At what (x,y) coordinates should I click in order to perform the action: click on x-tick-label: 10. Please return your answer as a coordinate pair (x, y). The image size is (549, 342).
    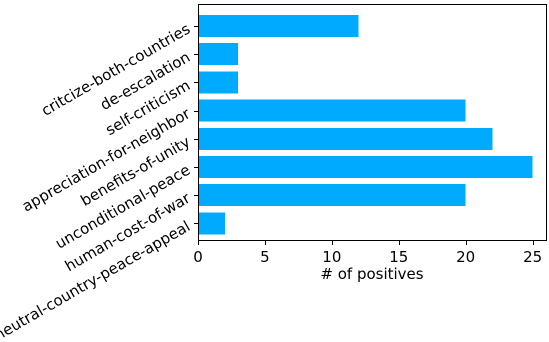
    Looking at the image, I should click on (331, 257).